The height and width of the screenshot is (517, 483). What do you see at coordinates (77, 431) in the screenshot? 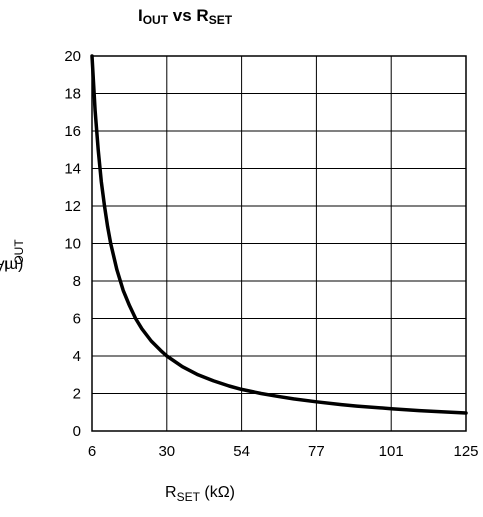
I see `y-tick-label: 0` at bounding box center [77, 431].